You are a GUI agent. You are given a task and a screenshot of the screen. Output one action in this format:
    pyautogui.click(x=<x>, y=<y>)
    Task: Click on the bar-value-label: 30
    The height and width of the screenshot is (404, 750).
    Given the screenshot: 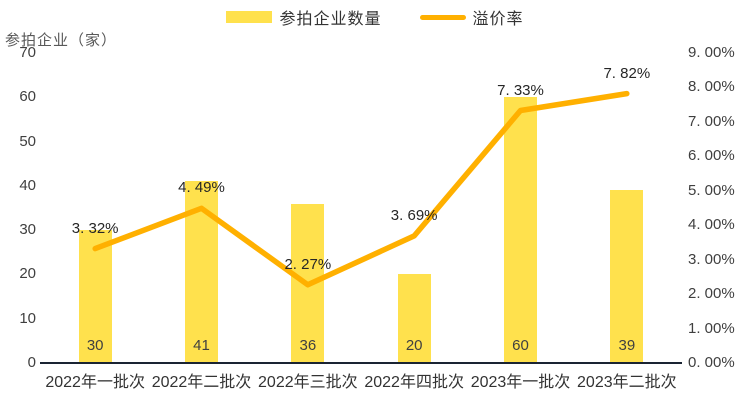 What is the action you would take?
    pyautogui.click(x=95, y=345)
    